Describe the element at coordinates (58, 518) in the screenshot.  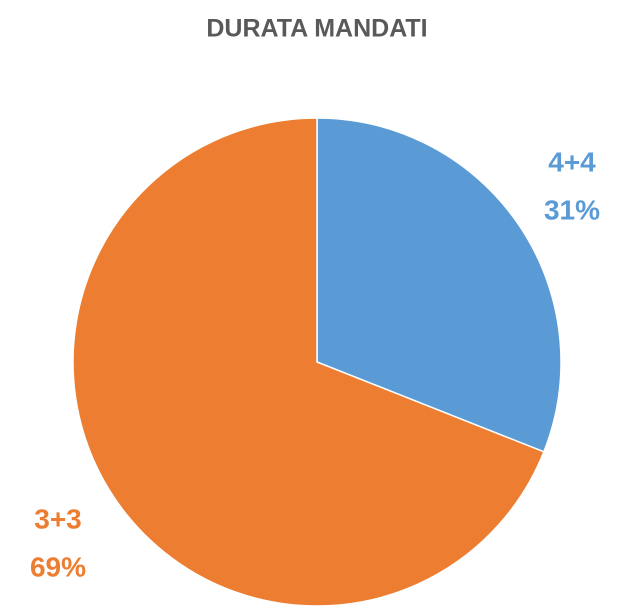
I see `slice-category-label: 3+3` at that location.